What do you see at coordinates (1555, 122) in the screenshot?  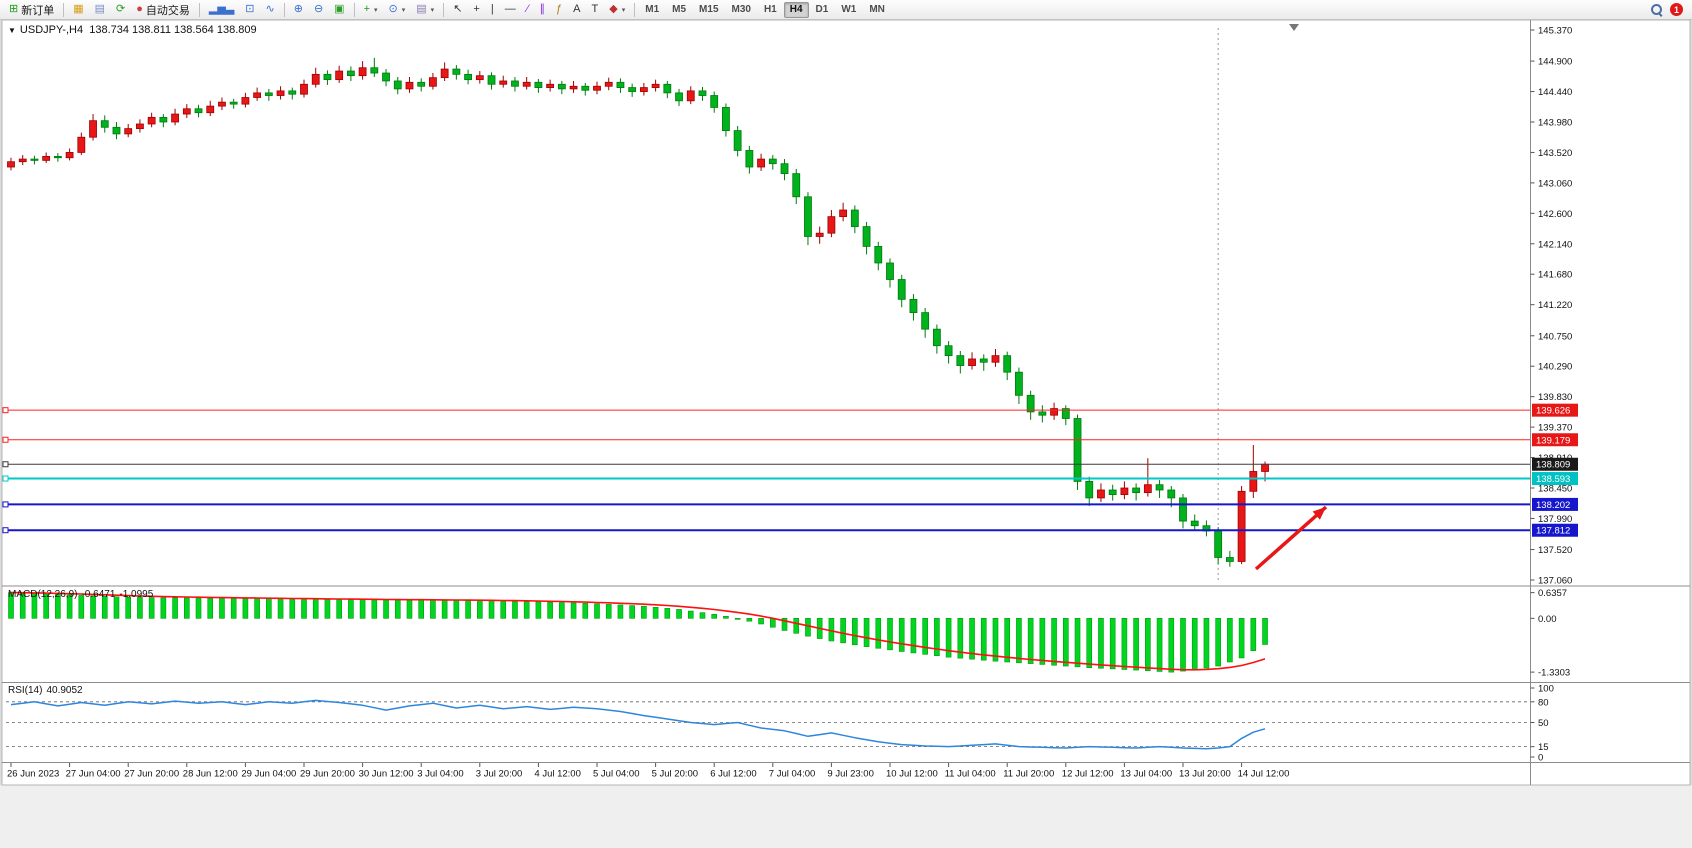 I see `price-axis-label: 143.980` at bounding box center [1555, 122].